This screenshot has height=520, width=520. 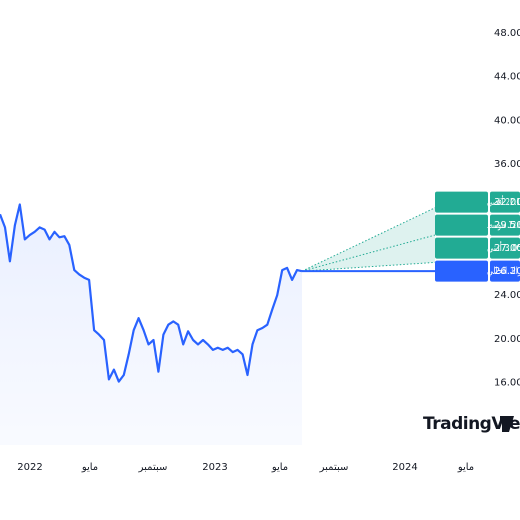 I want to click on label-text: +12.60% متوسط, so click(x=503, y=225).